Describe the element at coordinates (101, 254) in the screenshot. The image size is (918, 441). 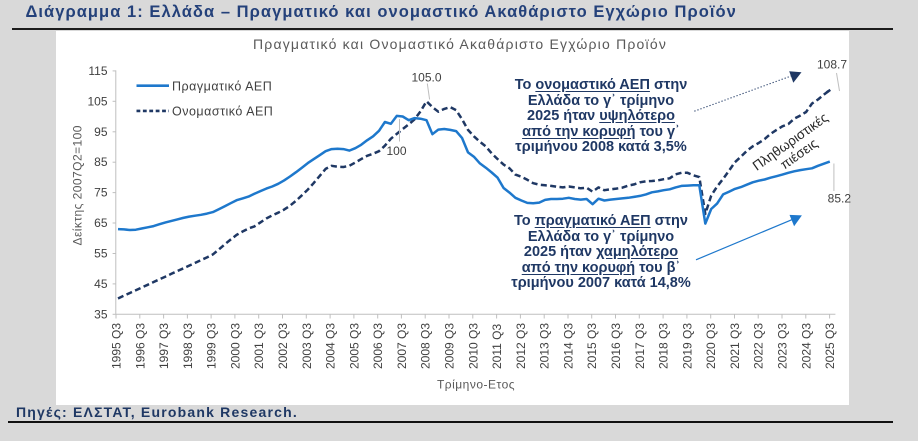
I see `svg-text: 55` at that location.